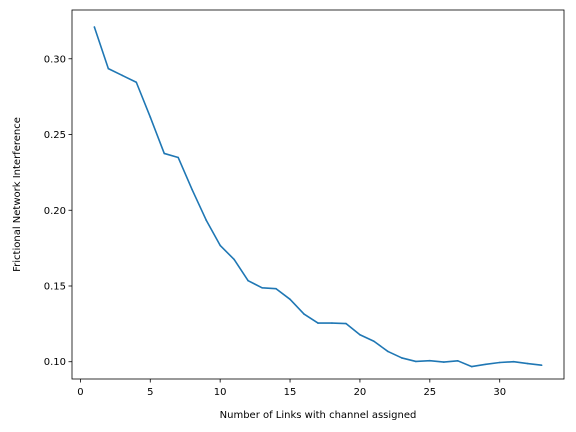 This screenshot has width=576, height=432. I want to click on y-tick-label: 0.30, so click(55, 59).